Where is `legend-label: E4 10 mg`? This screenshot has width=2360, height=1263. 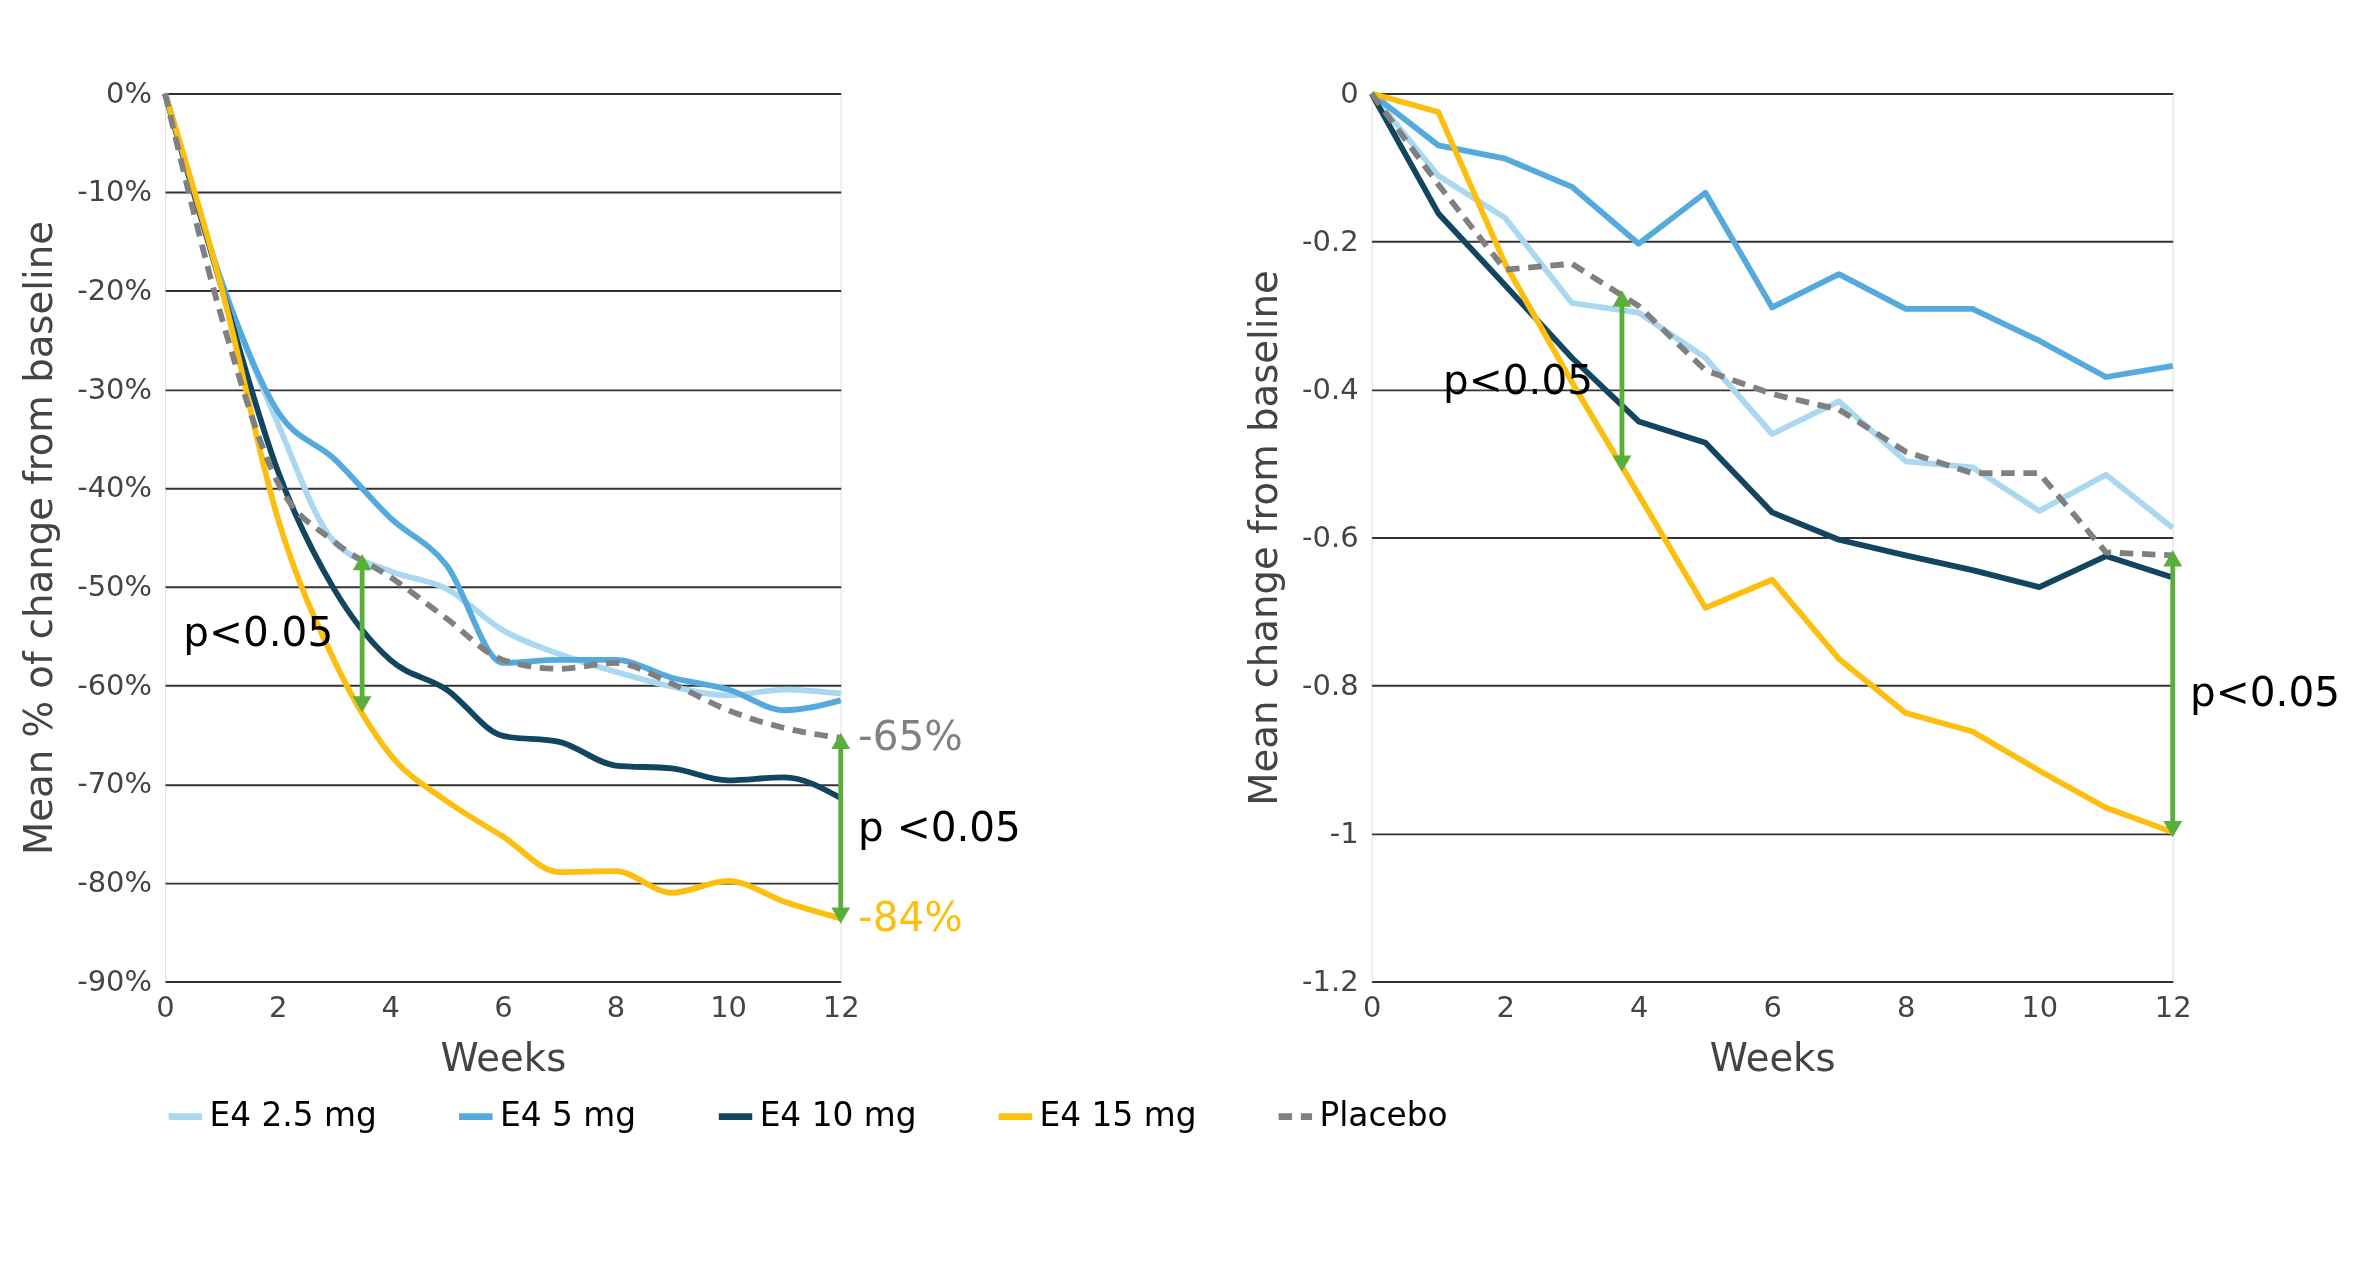 legend-label: E4 10 mg is located at coordinates (838, 1115).